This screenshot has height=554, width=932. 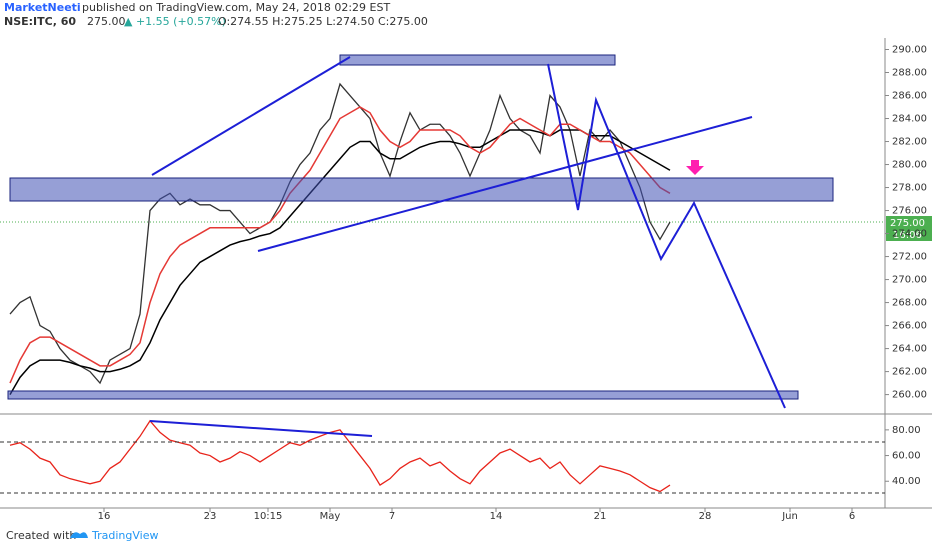 I want to click on y-tick-label: 40.00, so click(x=906, y=481).